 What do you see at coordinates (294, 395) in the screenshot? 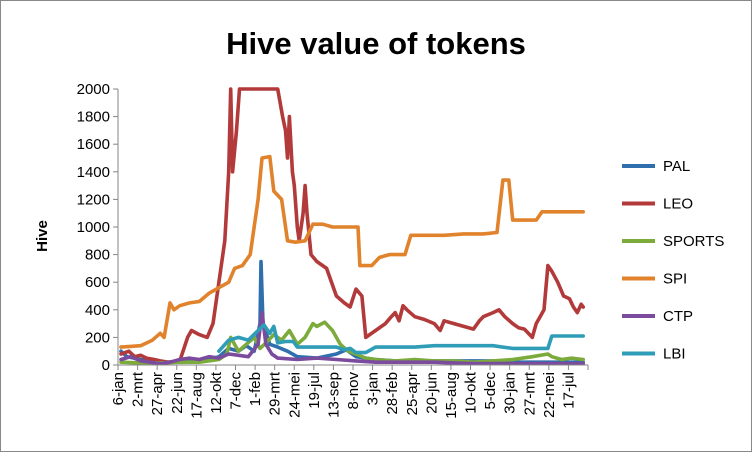
I see `x-tick-label: 24-mei` at bounding box center [294, 395].